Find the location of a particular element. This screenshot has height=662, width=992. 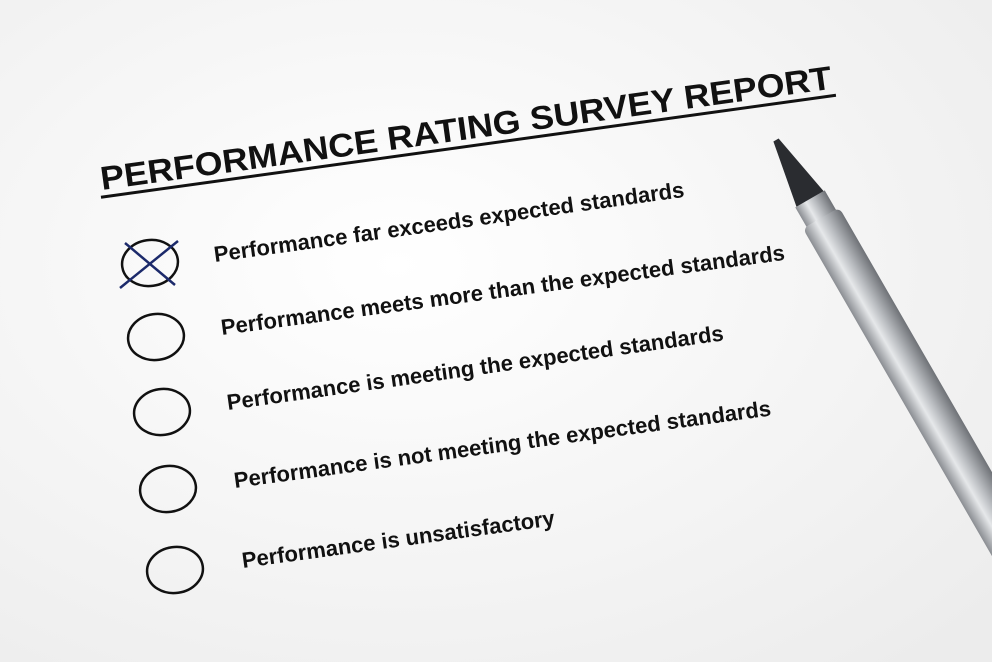

pen is located at coordinates (882, 355).